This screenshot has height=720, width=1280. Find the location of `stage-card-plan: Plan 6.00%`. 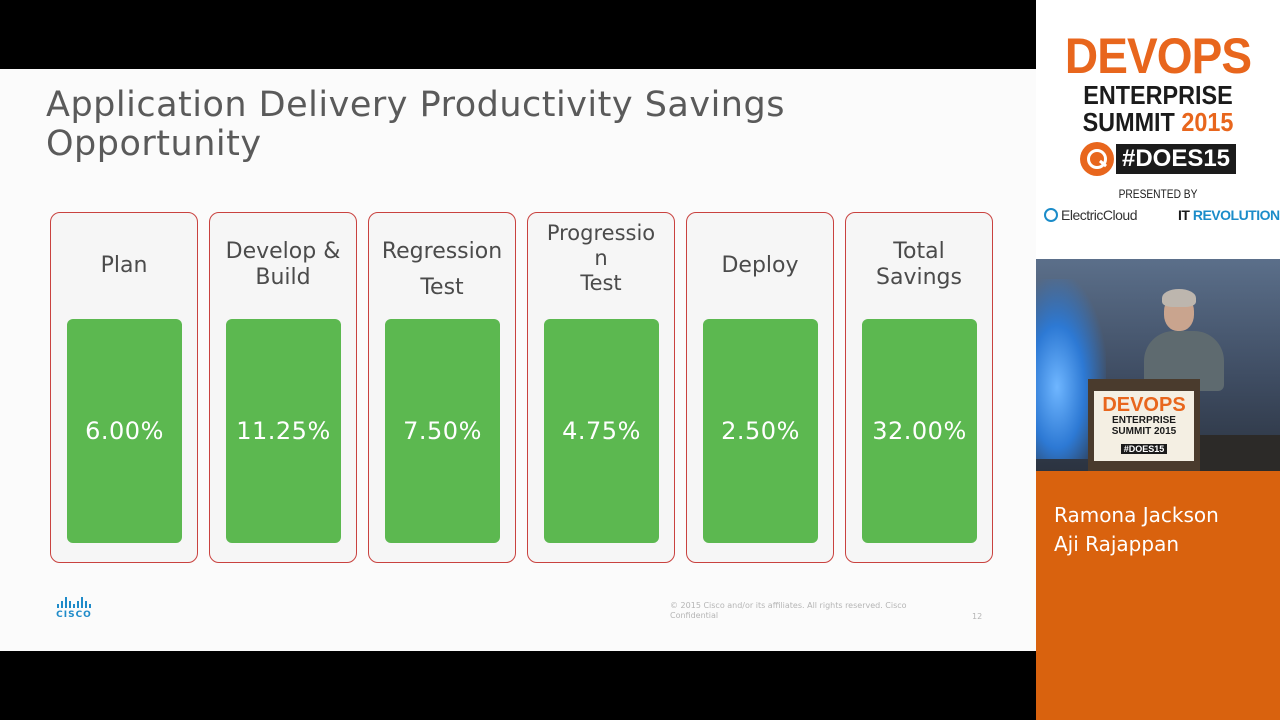

stage-card-plan: Plan 6.00% is located at coordinates (124, 387).